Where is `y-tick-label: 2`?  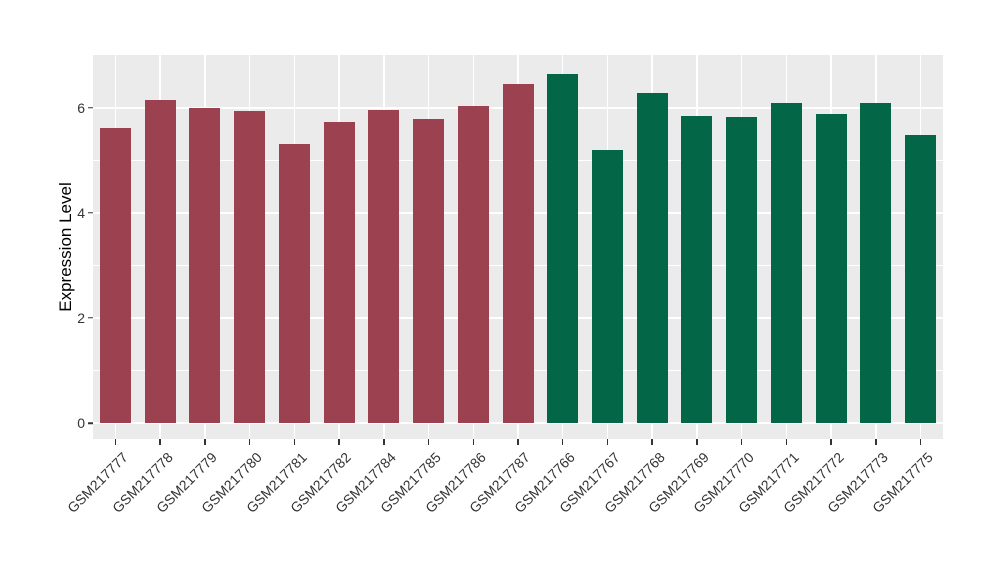
y-tick-label: 2 is located at coordinates (81, 317).